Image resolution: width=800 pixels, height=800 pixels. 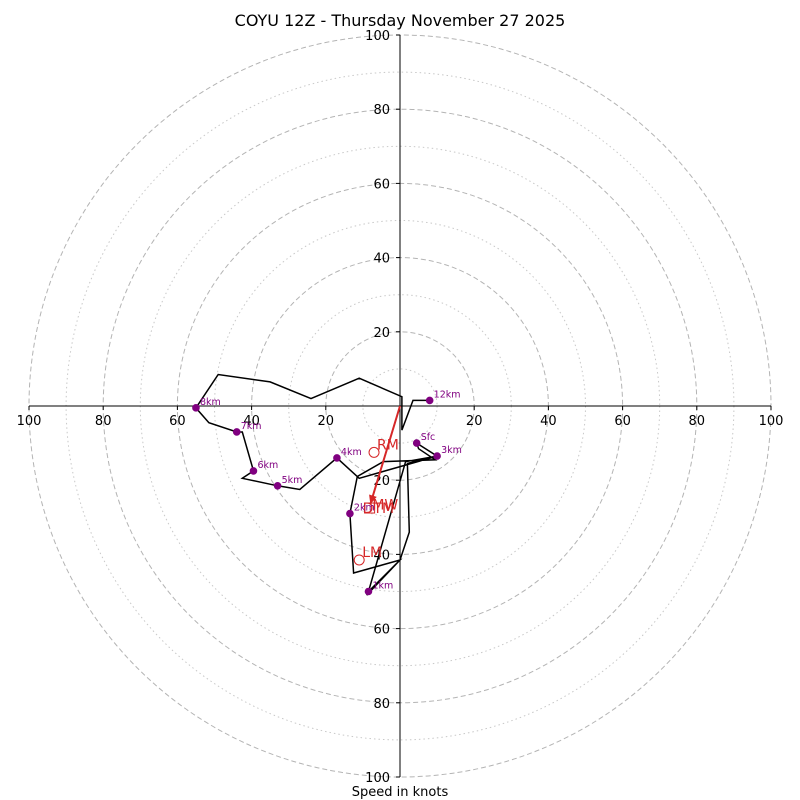 I want to click on y-tick-label: 40, so click(x=381, y=259).